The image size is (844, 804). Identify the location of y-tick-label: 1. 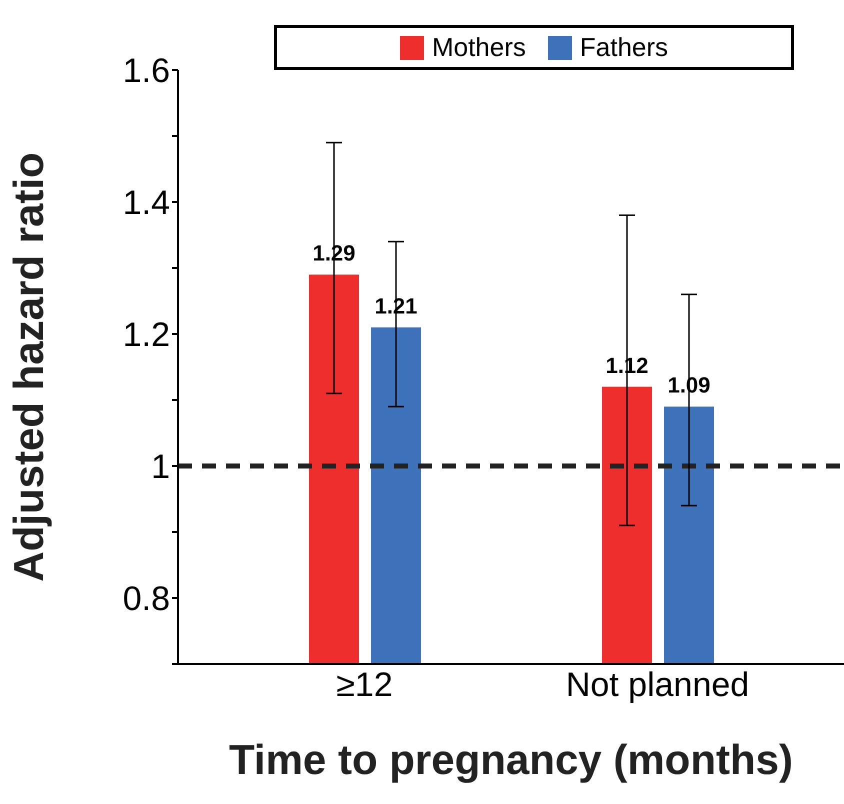
(160, 467).